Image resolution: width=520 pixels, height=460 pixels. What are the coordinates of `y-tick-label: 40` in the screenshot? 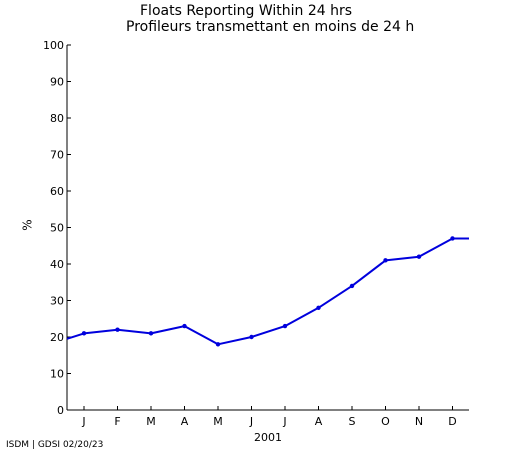 It's located at (57, 264).